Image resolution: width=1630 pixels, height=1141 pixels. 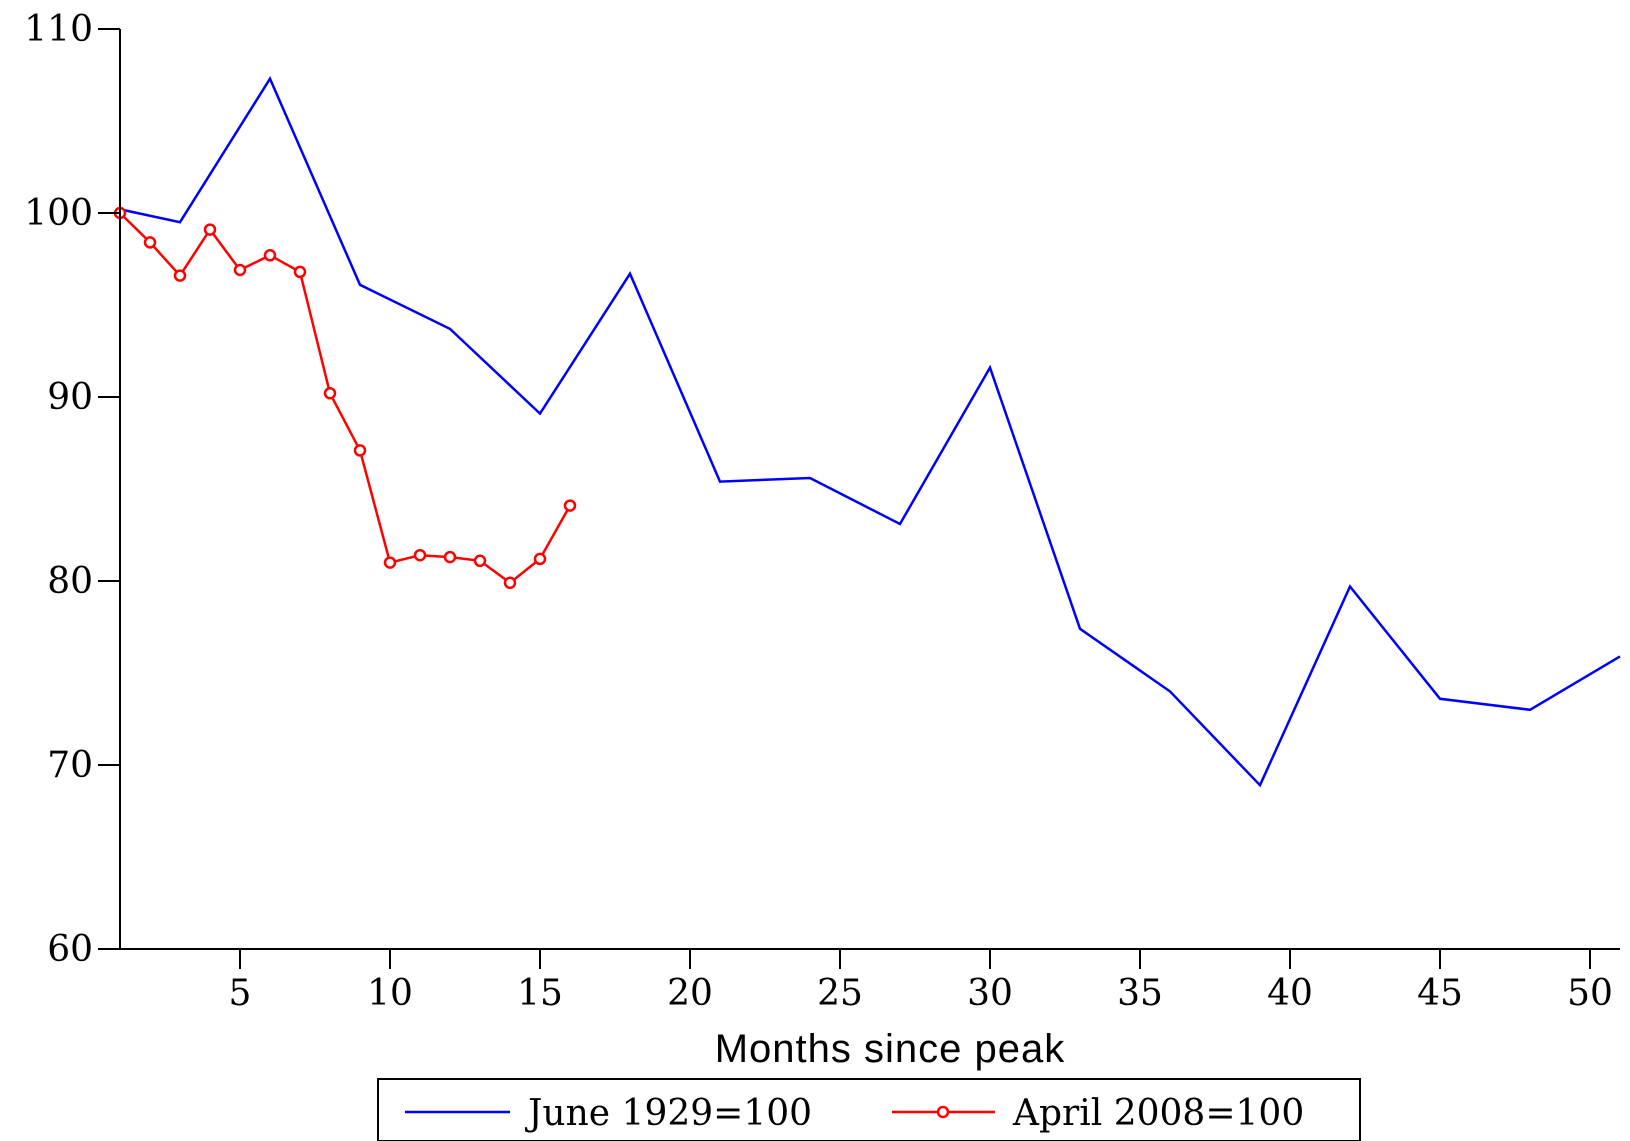 I want to click on x-tick-label-25: 25, so click(x=840, y=993).